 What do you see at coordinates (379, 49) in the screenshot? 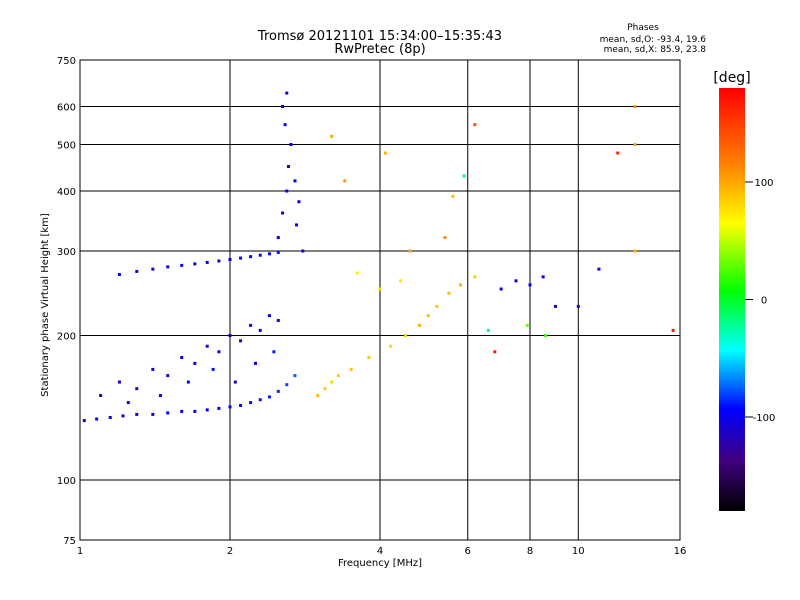
I see `chart-subtitle: RwPretec (8p)` at bounding box center [379, 49].